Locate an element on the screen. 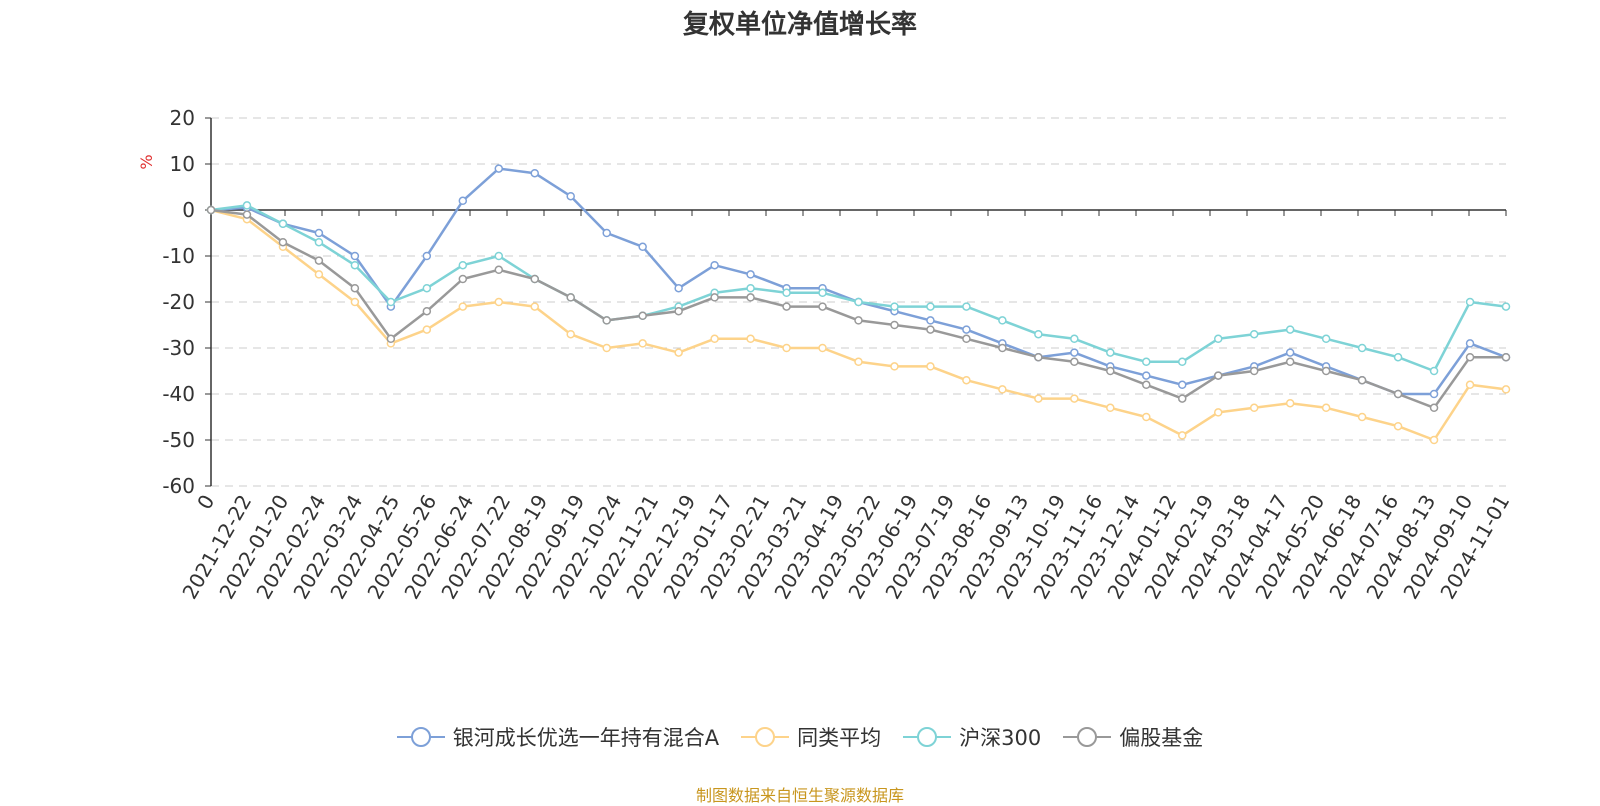 This screenshot has height=806, width=1600. y-tick-label: -30 is located at coordinates (178, 348).